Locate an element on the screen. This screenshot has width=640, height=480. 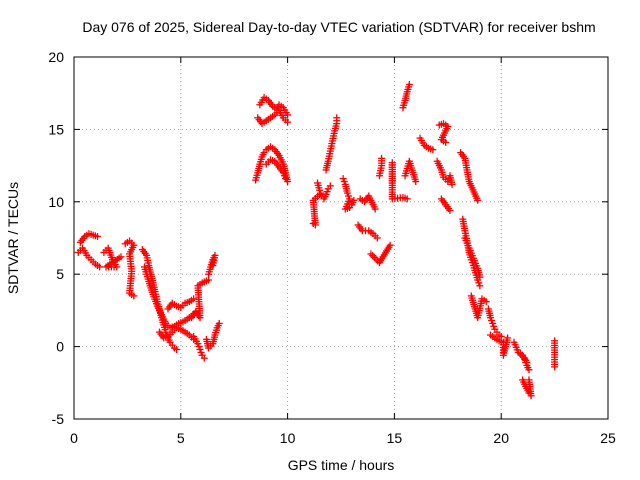
x-axis-label: GPS time / hours is located at coordinates (341, 465).